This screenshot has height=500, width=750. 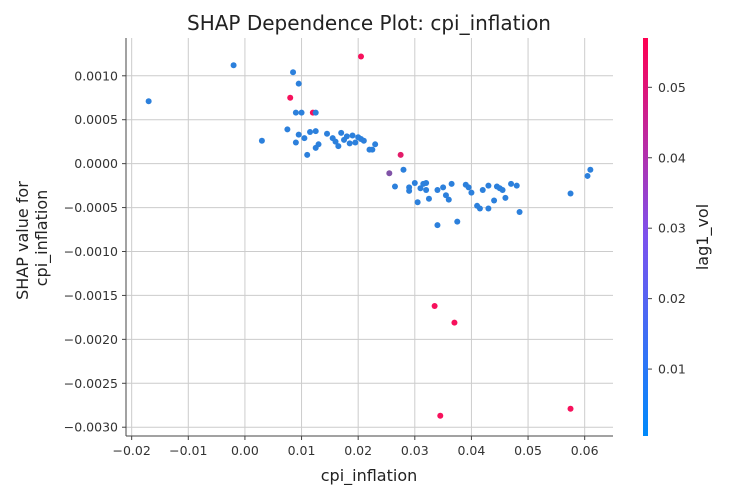 I want to click on colorbar-tick-label: 0.03, so click(x=672, y=228).